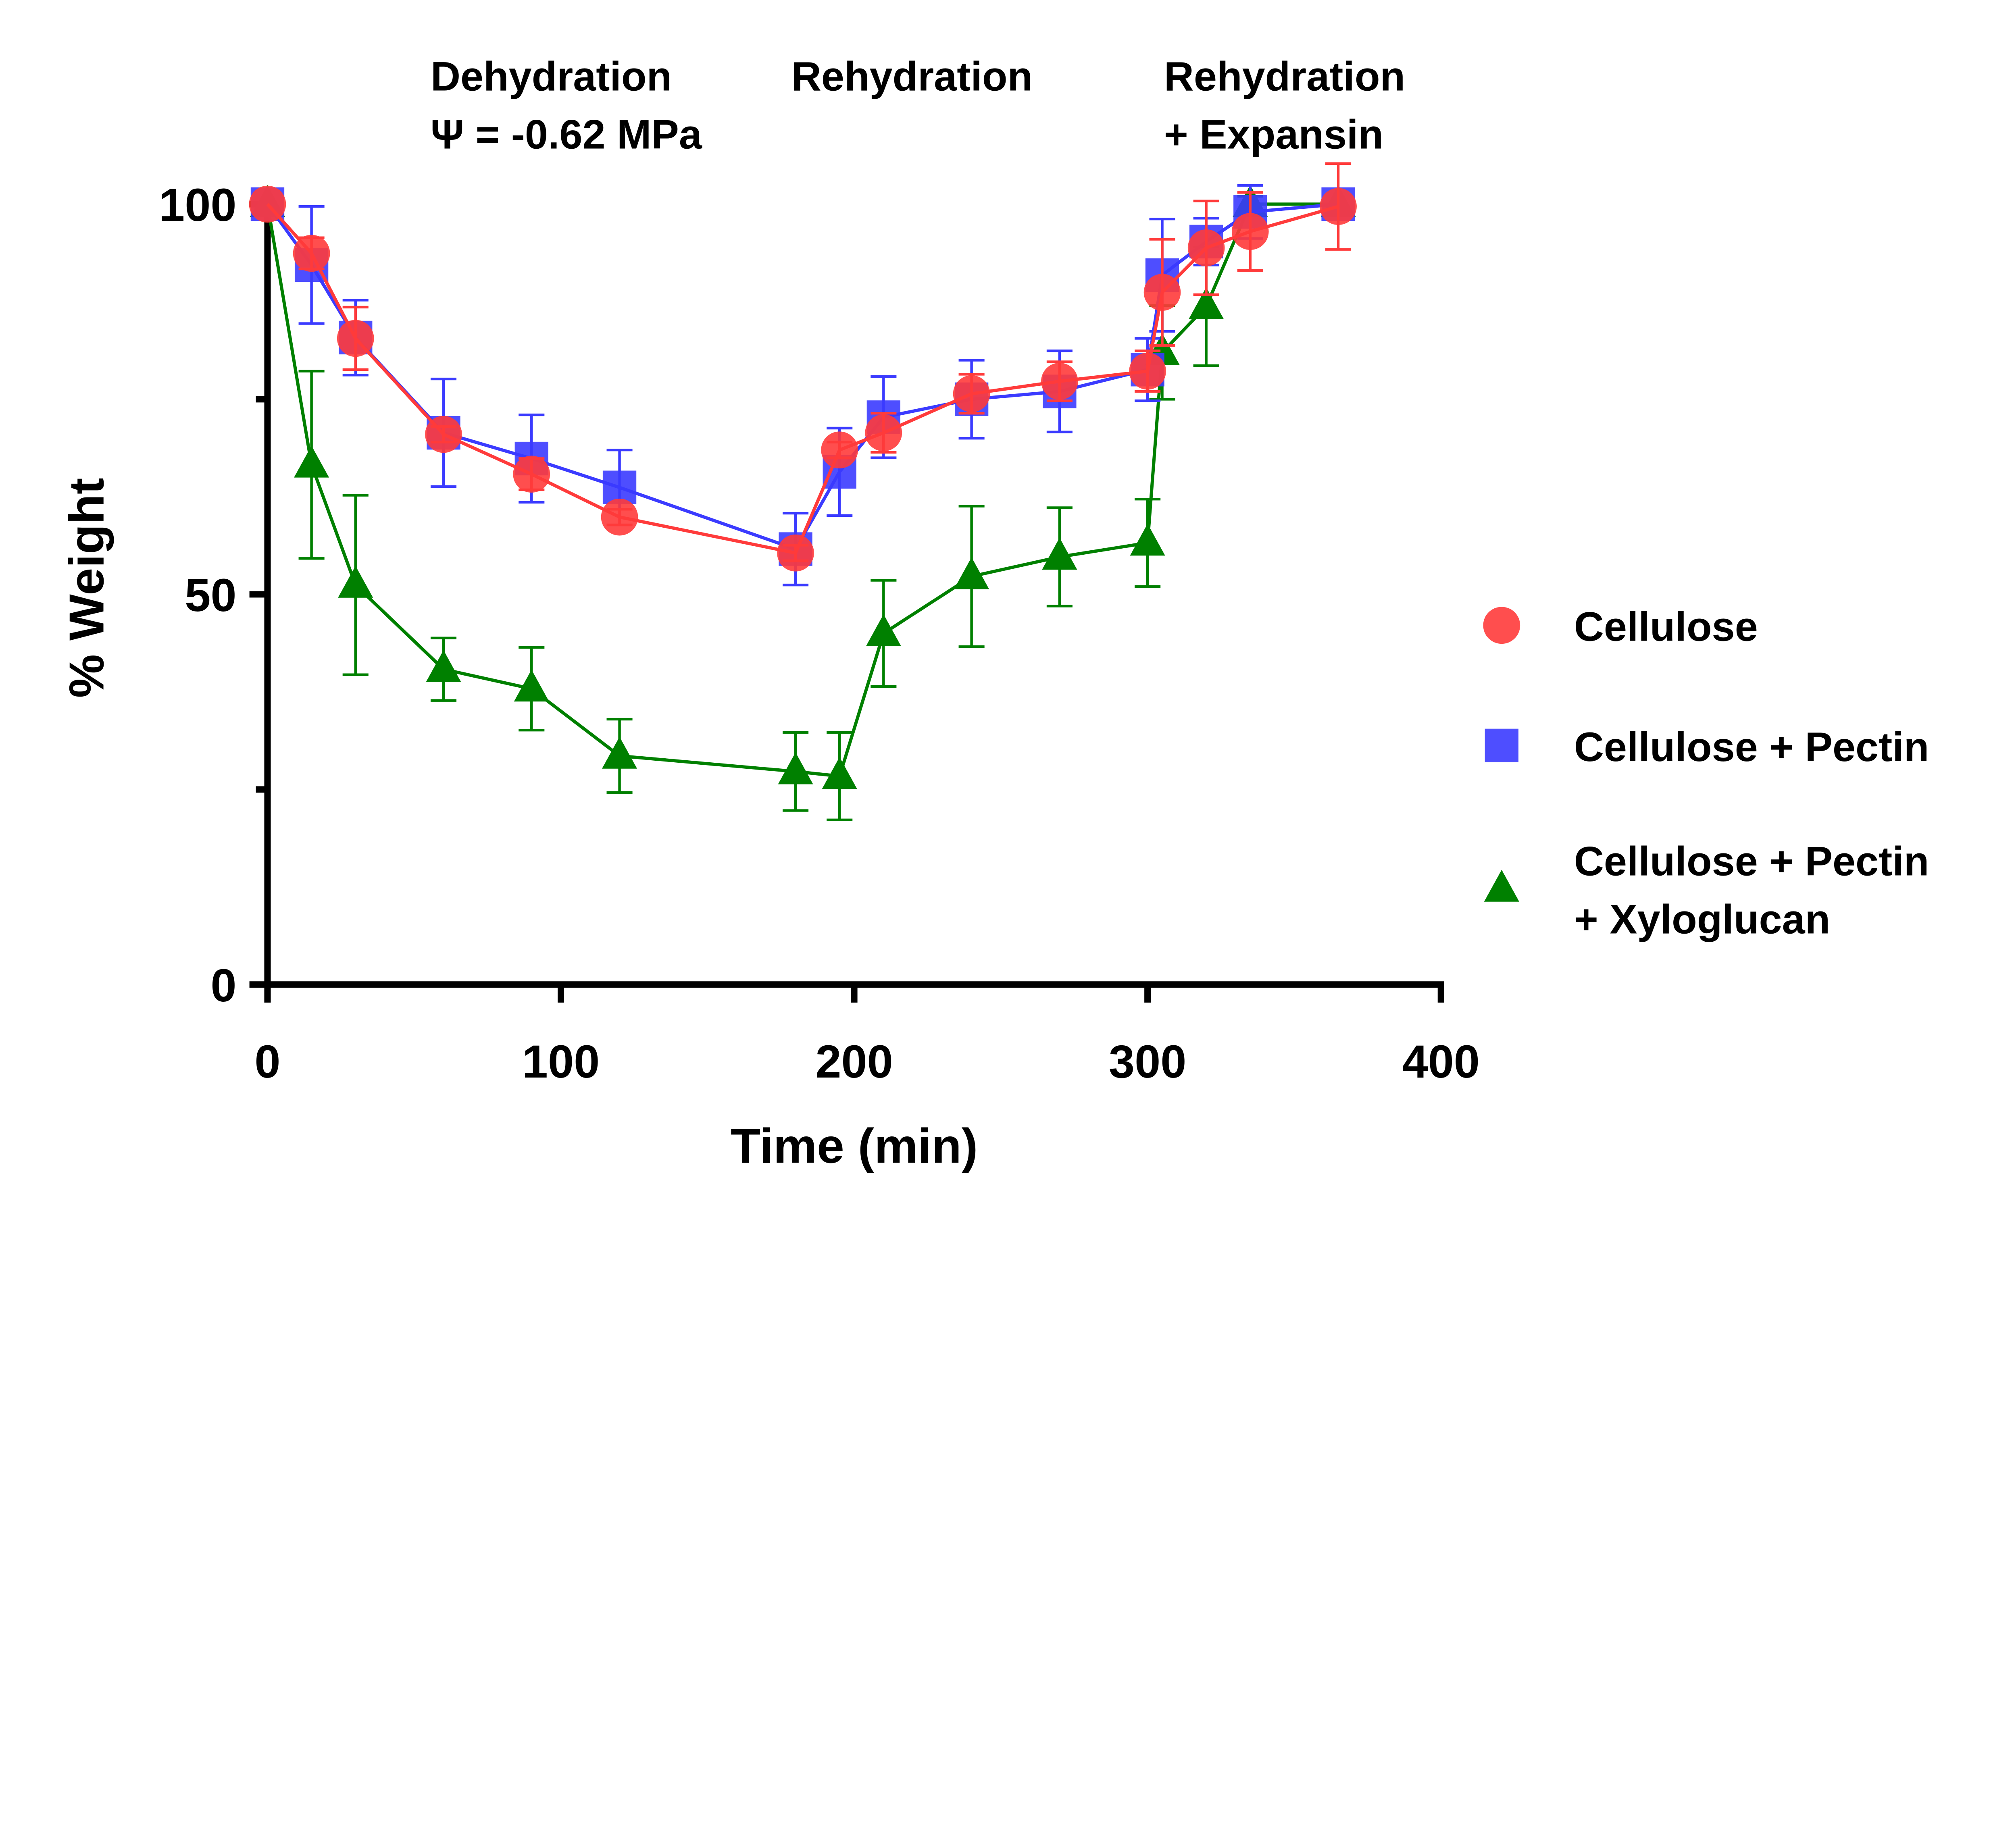 This screenshot has width=2016, height=1835. I want to click on legend-item: Cellulose, so click(1620, 627).